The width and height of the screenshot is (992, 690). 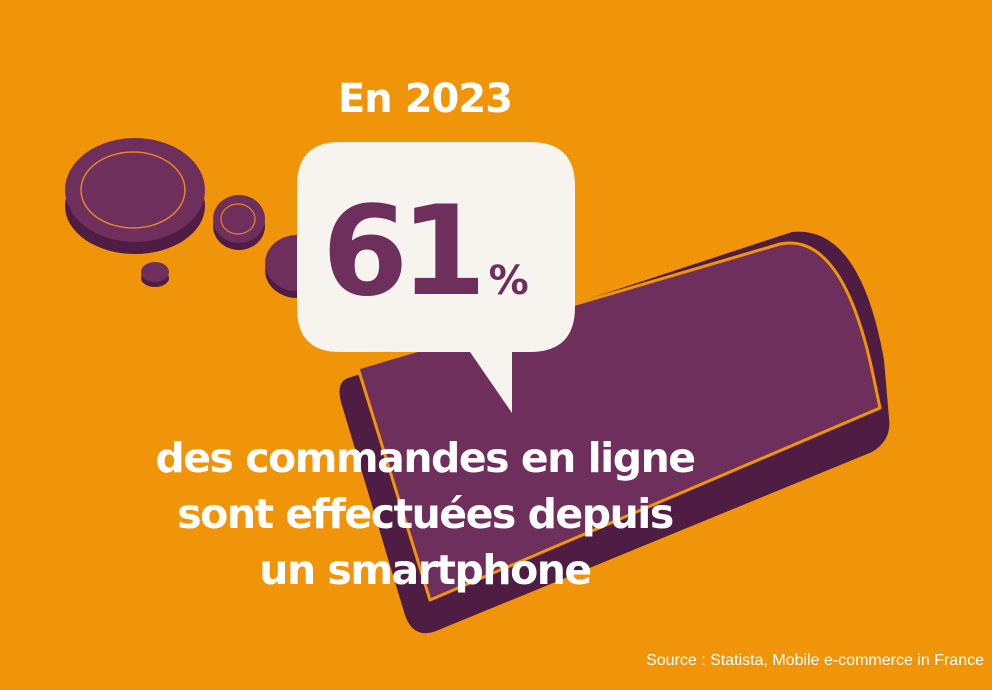 What do you see at coordinates (508, 281) in the screenshot?
I see `stat-unit: %` at bounding box center [508, 281].